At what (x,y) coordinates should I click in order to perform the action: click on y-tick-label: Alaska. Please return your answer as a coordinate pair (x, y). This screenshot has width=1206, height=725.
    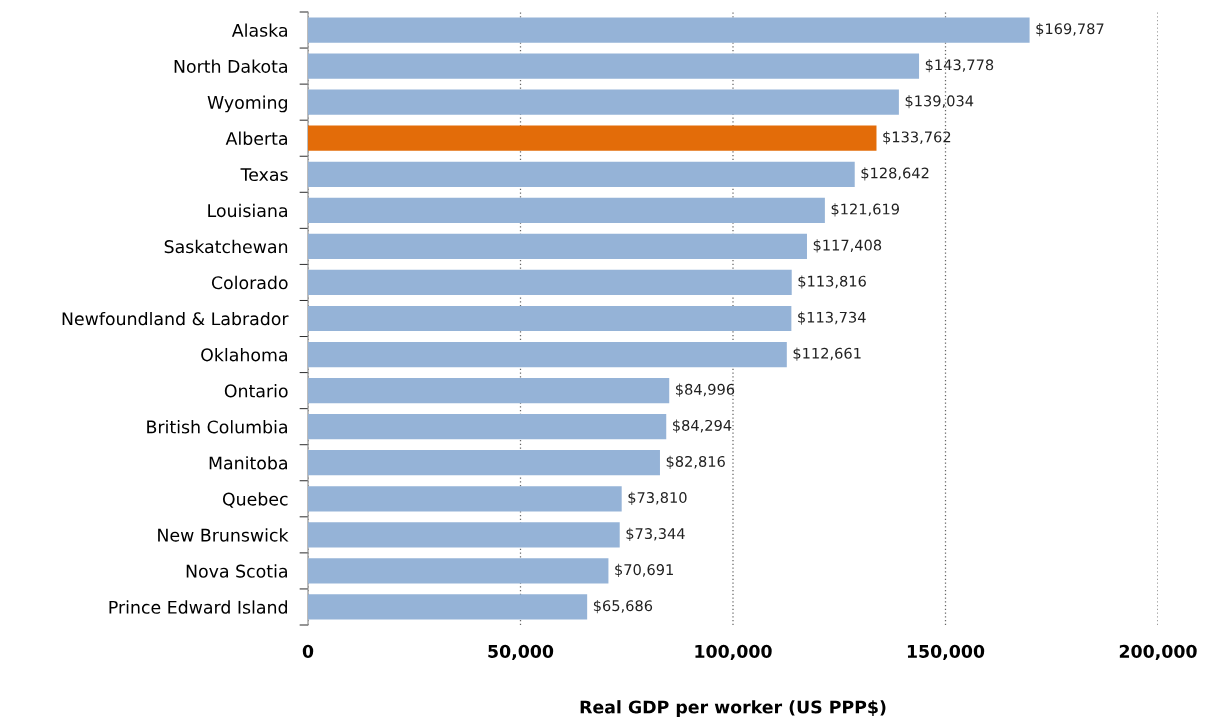
    Looking at the image, I should click on (259, 30).